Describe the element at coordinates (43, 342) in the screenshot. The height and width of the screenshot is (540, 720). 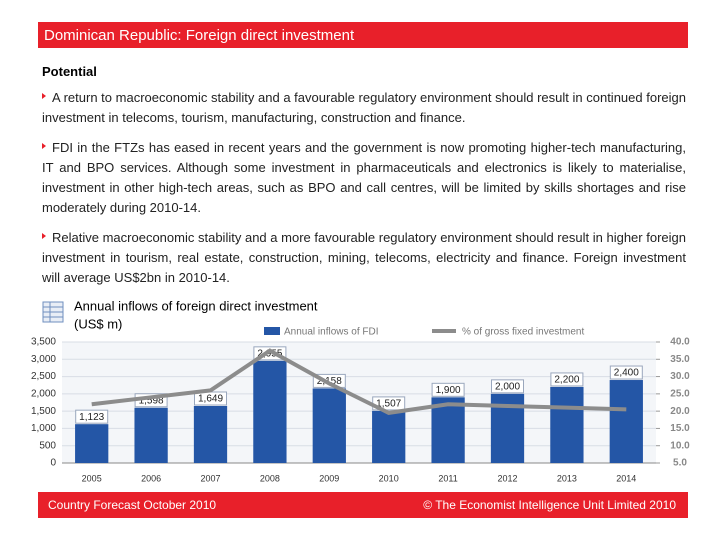
I see `y-tick-label: 3,500` at that location.